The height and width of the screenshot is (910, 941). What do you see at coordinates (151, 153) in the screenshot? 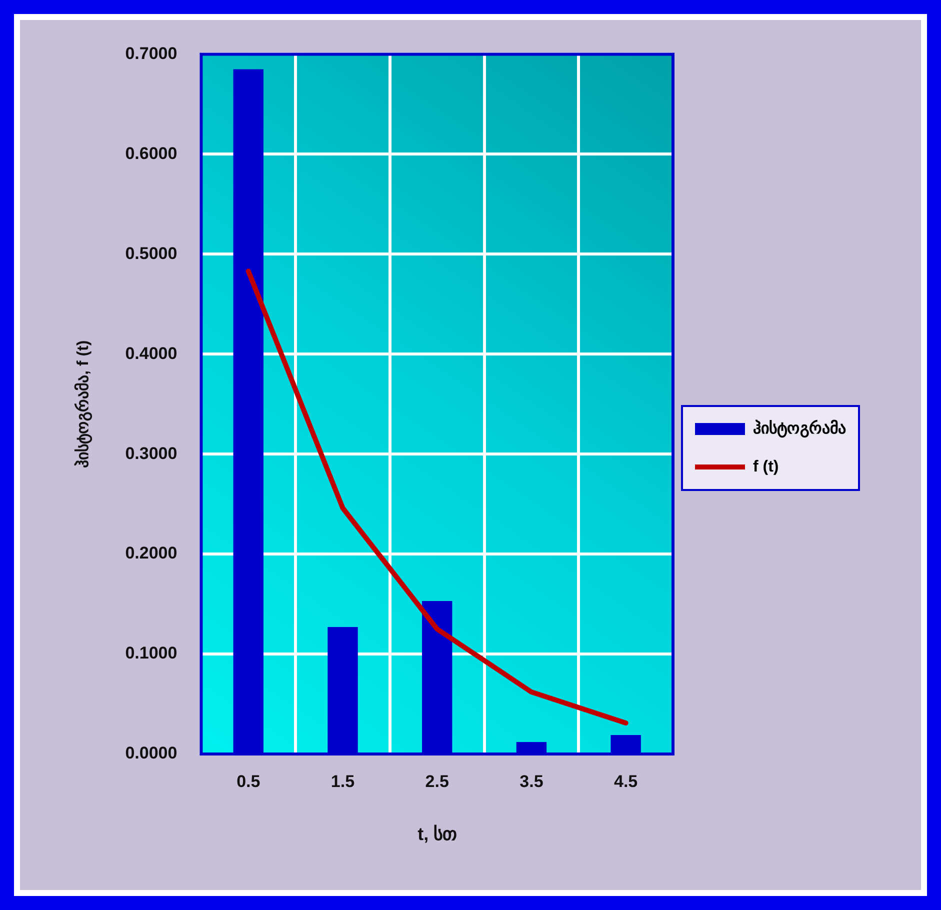
I see `y-tick-label: 0.6000` at bounding box center [151, 153].